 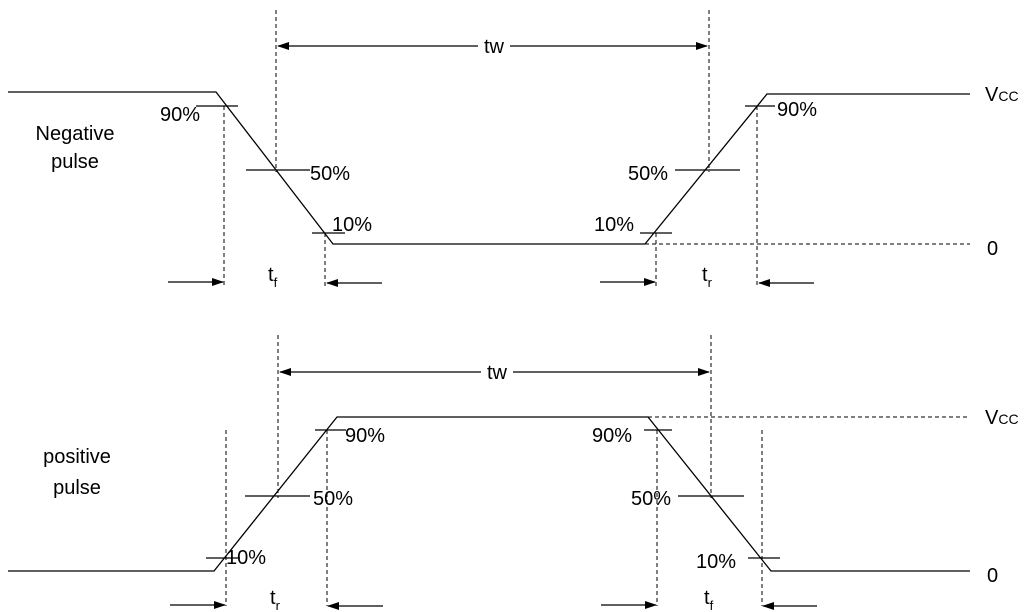 I want to click on neg-10-left-label: 10%, so click(x=352, y=225).